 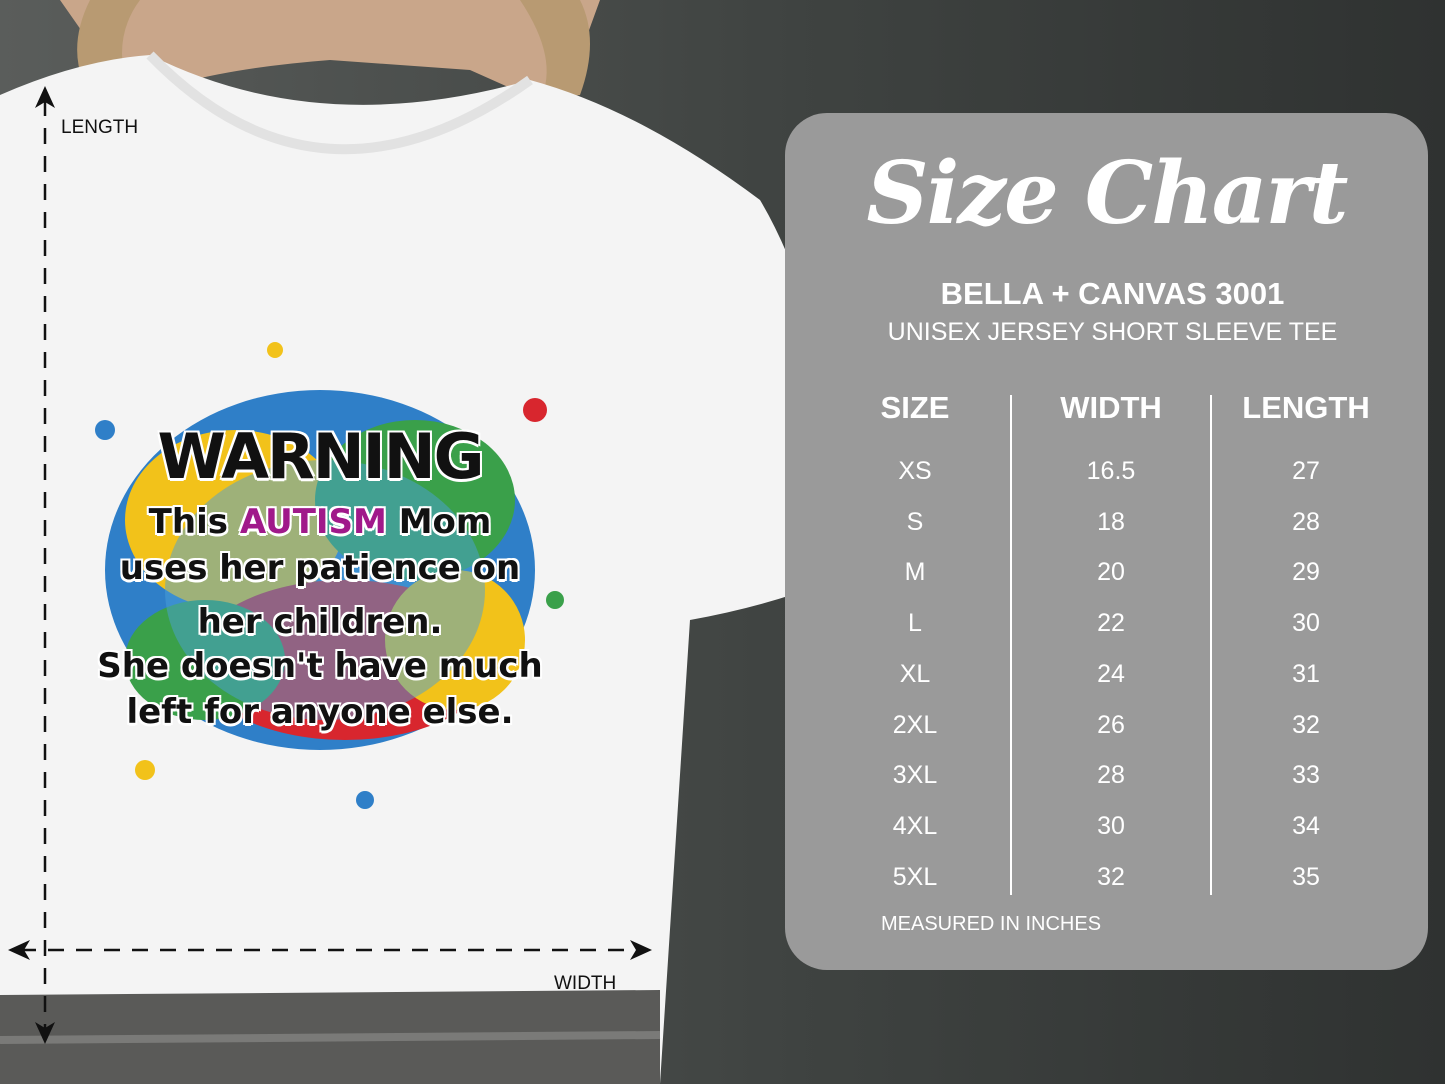 I want to click on cell-width: 30, so click(x=1111, y=825).